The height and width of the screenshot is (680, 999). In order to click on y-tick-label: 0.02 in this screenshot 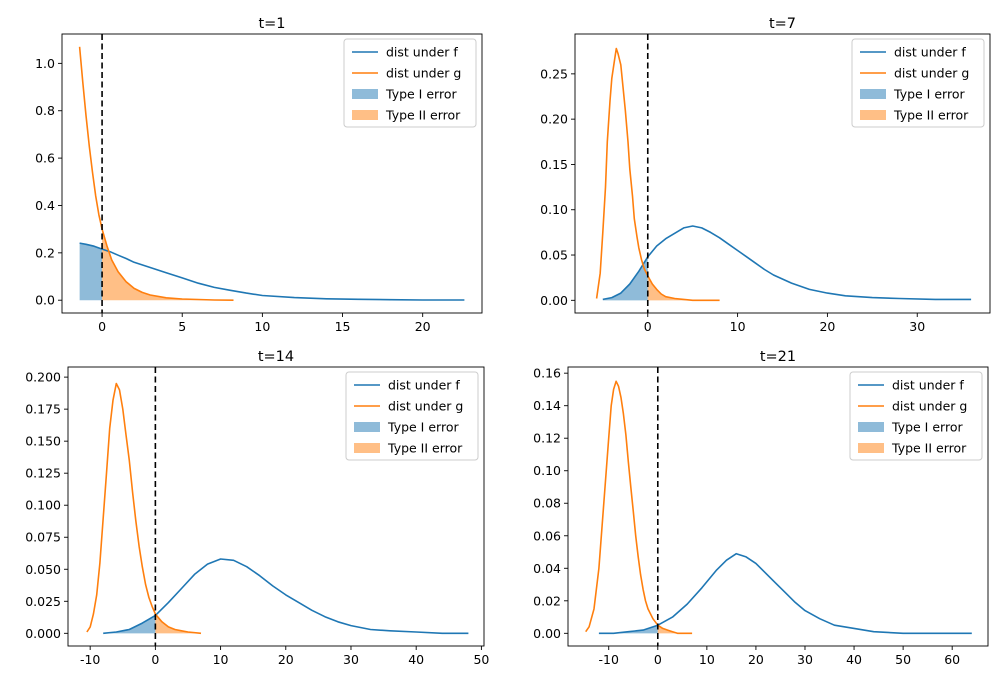, I will do `click(547, 600)`.